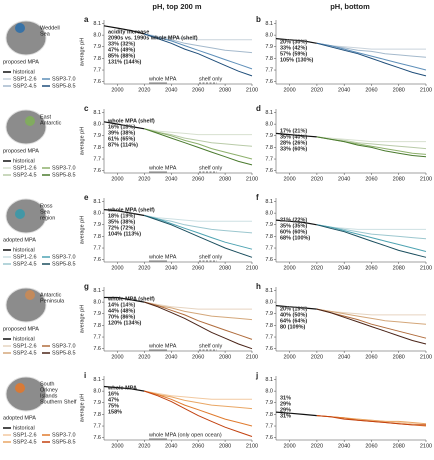 This screenshot has width=434, height=460. Describe the element at coordinates (258, 286) in the screenshot. I see `panel-letter: h` at that location.